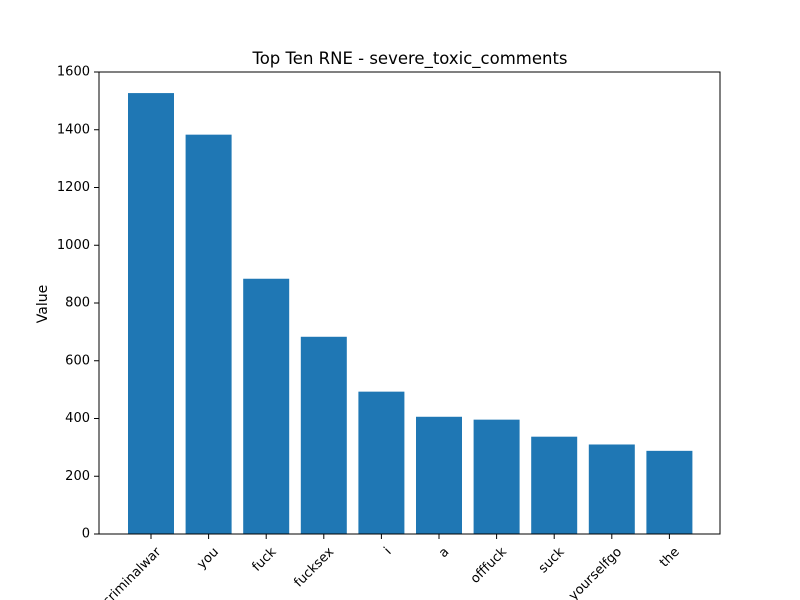 Image resolution: width=800 pixels, height=600 pixels. Describe the element at coordinates (207, 558) in the screenshot. I see `x-tick-label: you` at that location.